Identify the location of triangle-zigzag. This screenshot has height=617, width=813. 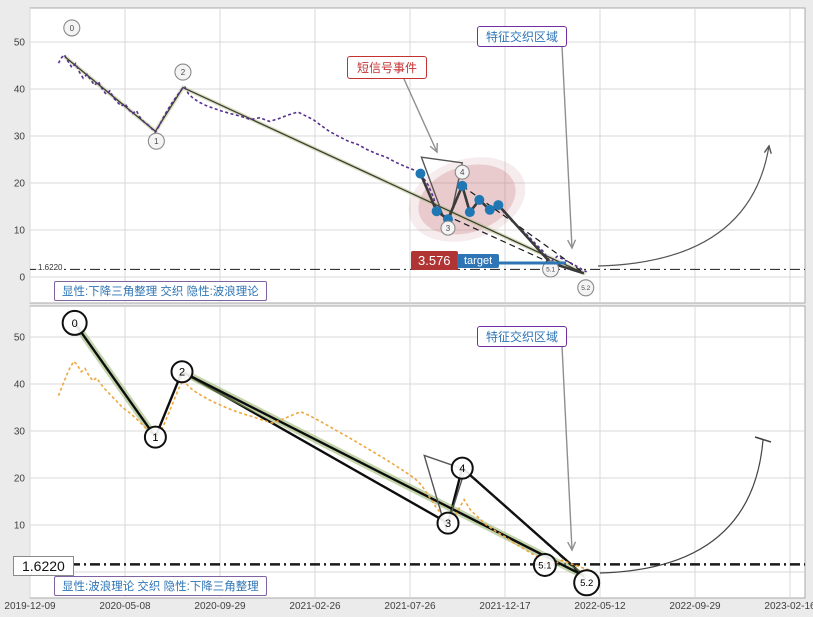
(502, 224).